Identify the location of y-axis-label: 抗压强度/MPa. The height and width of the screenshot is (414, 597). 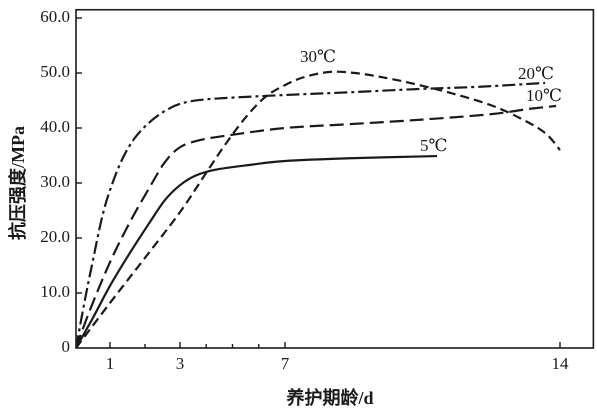
(17, 183).